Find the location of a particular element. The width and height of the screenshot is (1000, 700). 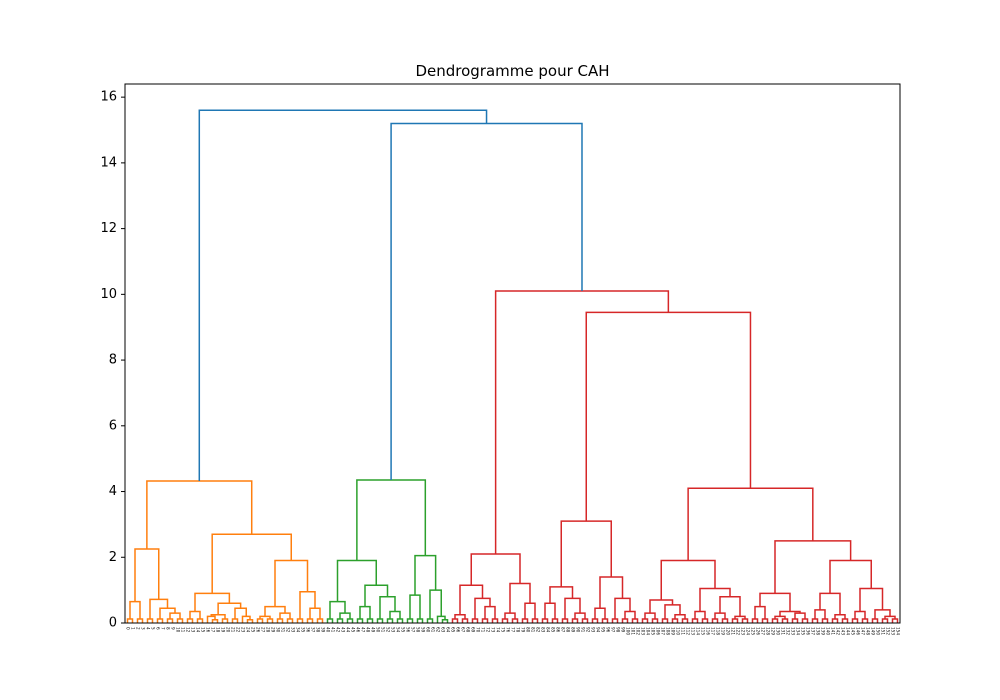

leaf-label-148: 148 is located at coordinates (868, 631).